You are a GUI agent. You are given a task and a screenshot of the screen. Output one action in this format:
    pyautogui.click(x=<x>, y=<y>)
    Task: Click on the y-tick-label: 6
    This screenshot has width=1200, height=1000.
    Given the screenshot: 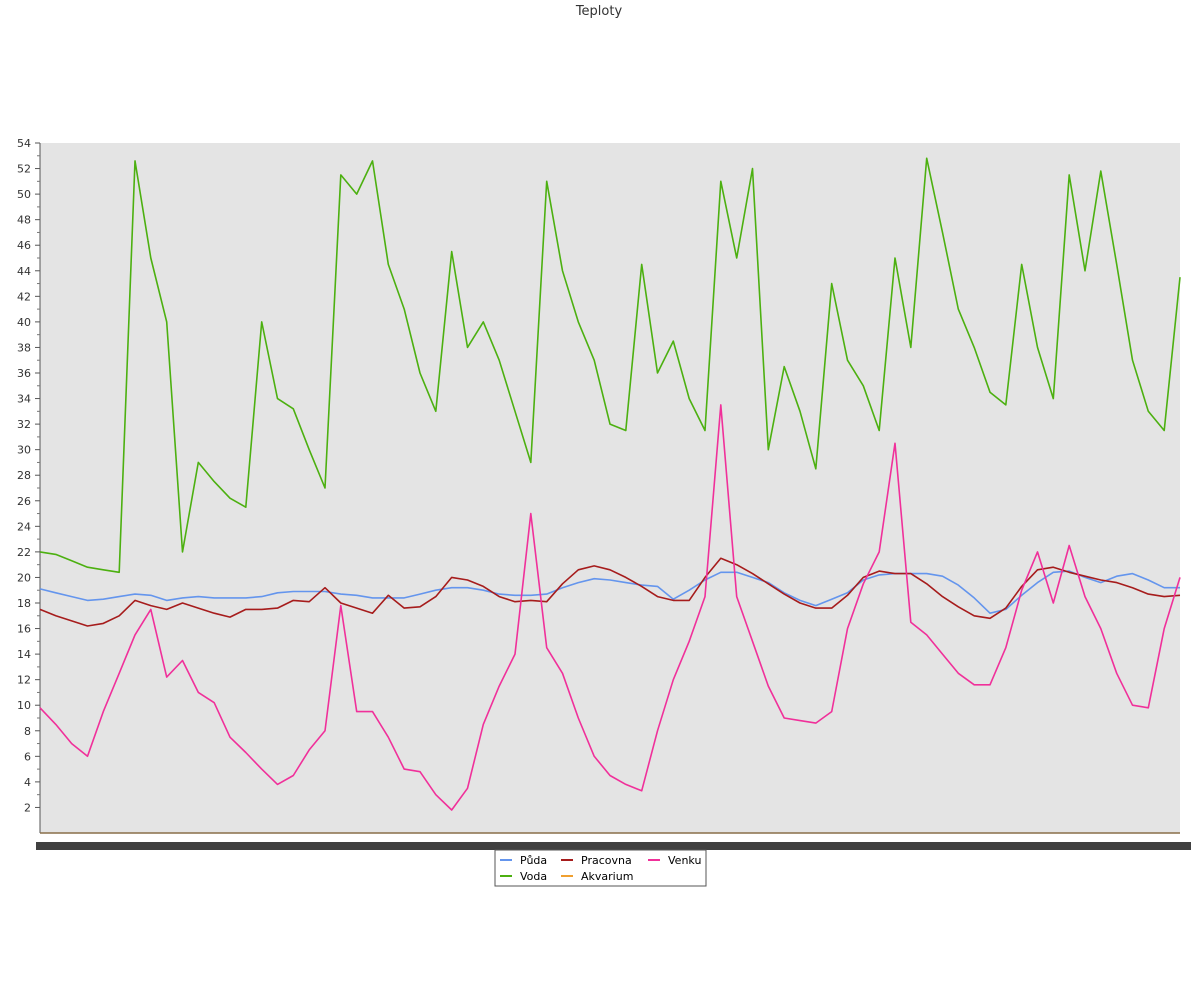 What is the action you would take?
    pyautogui.click(x=27, y=756)
    